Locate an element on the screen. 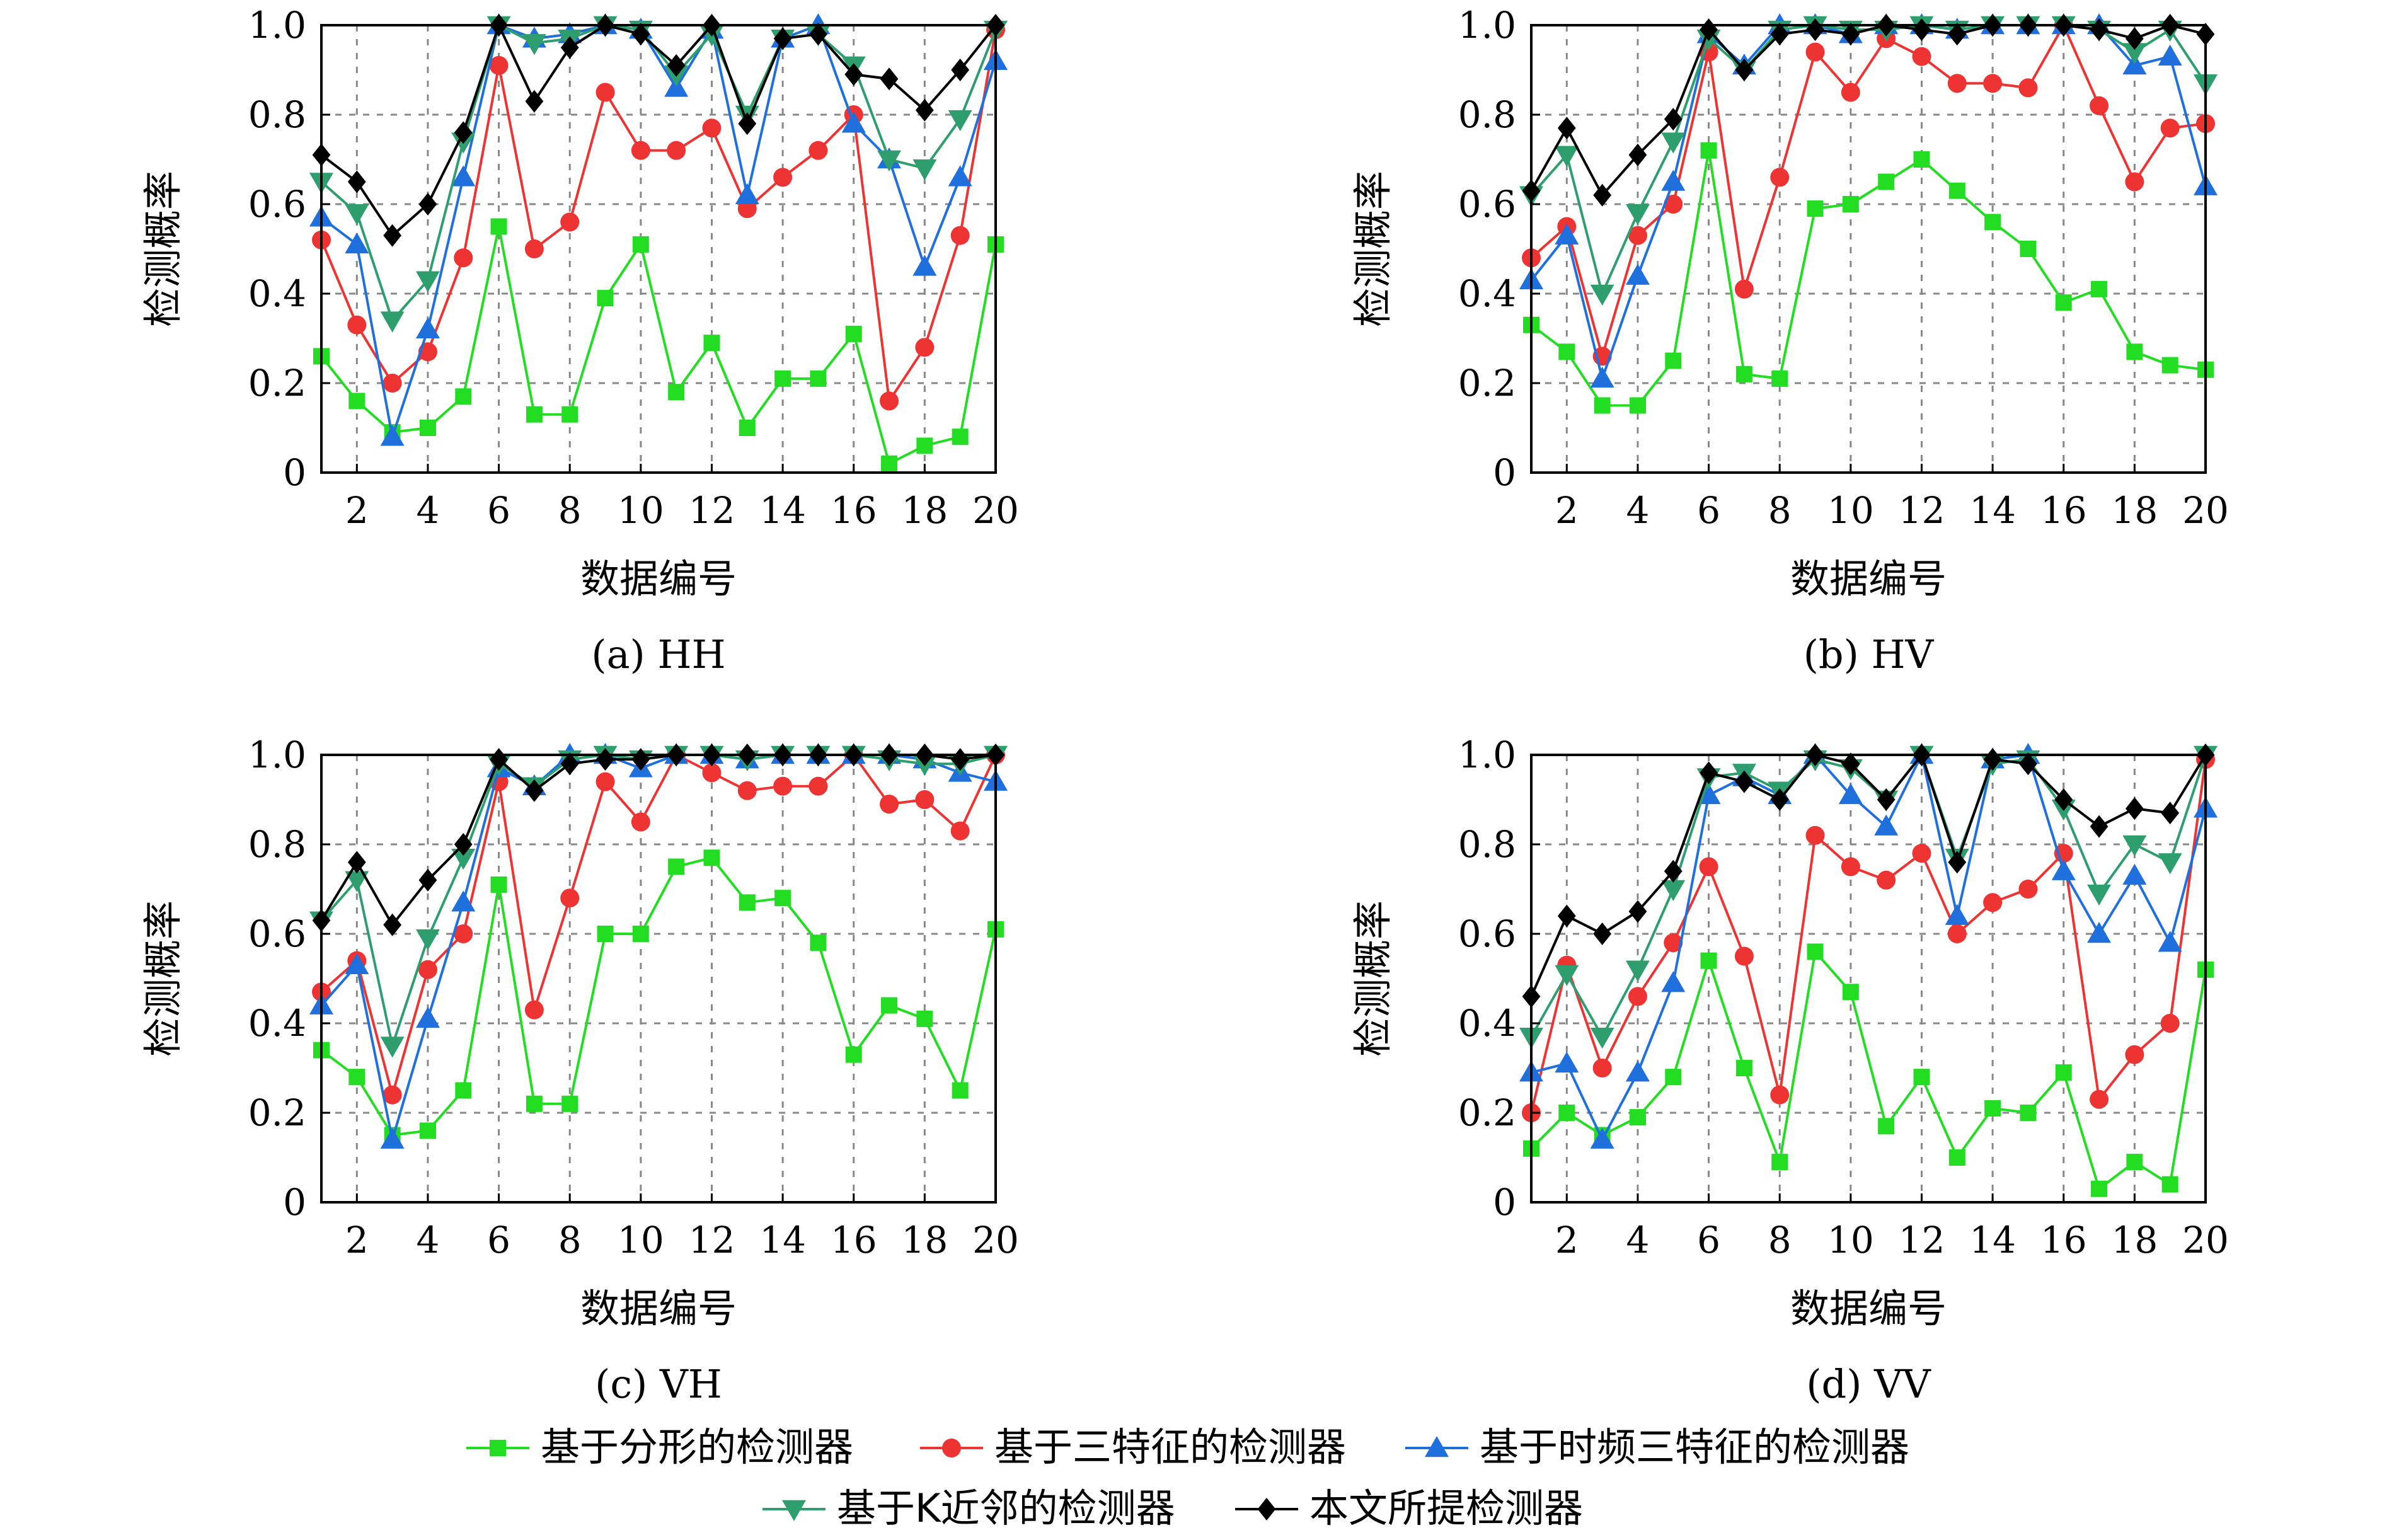 This screenshot has height=1540, width=2382. x-tick-label: 6 is located at coordinates (1708, 1240).